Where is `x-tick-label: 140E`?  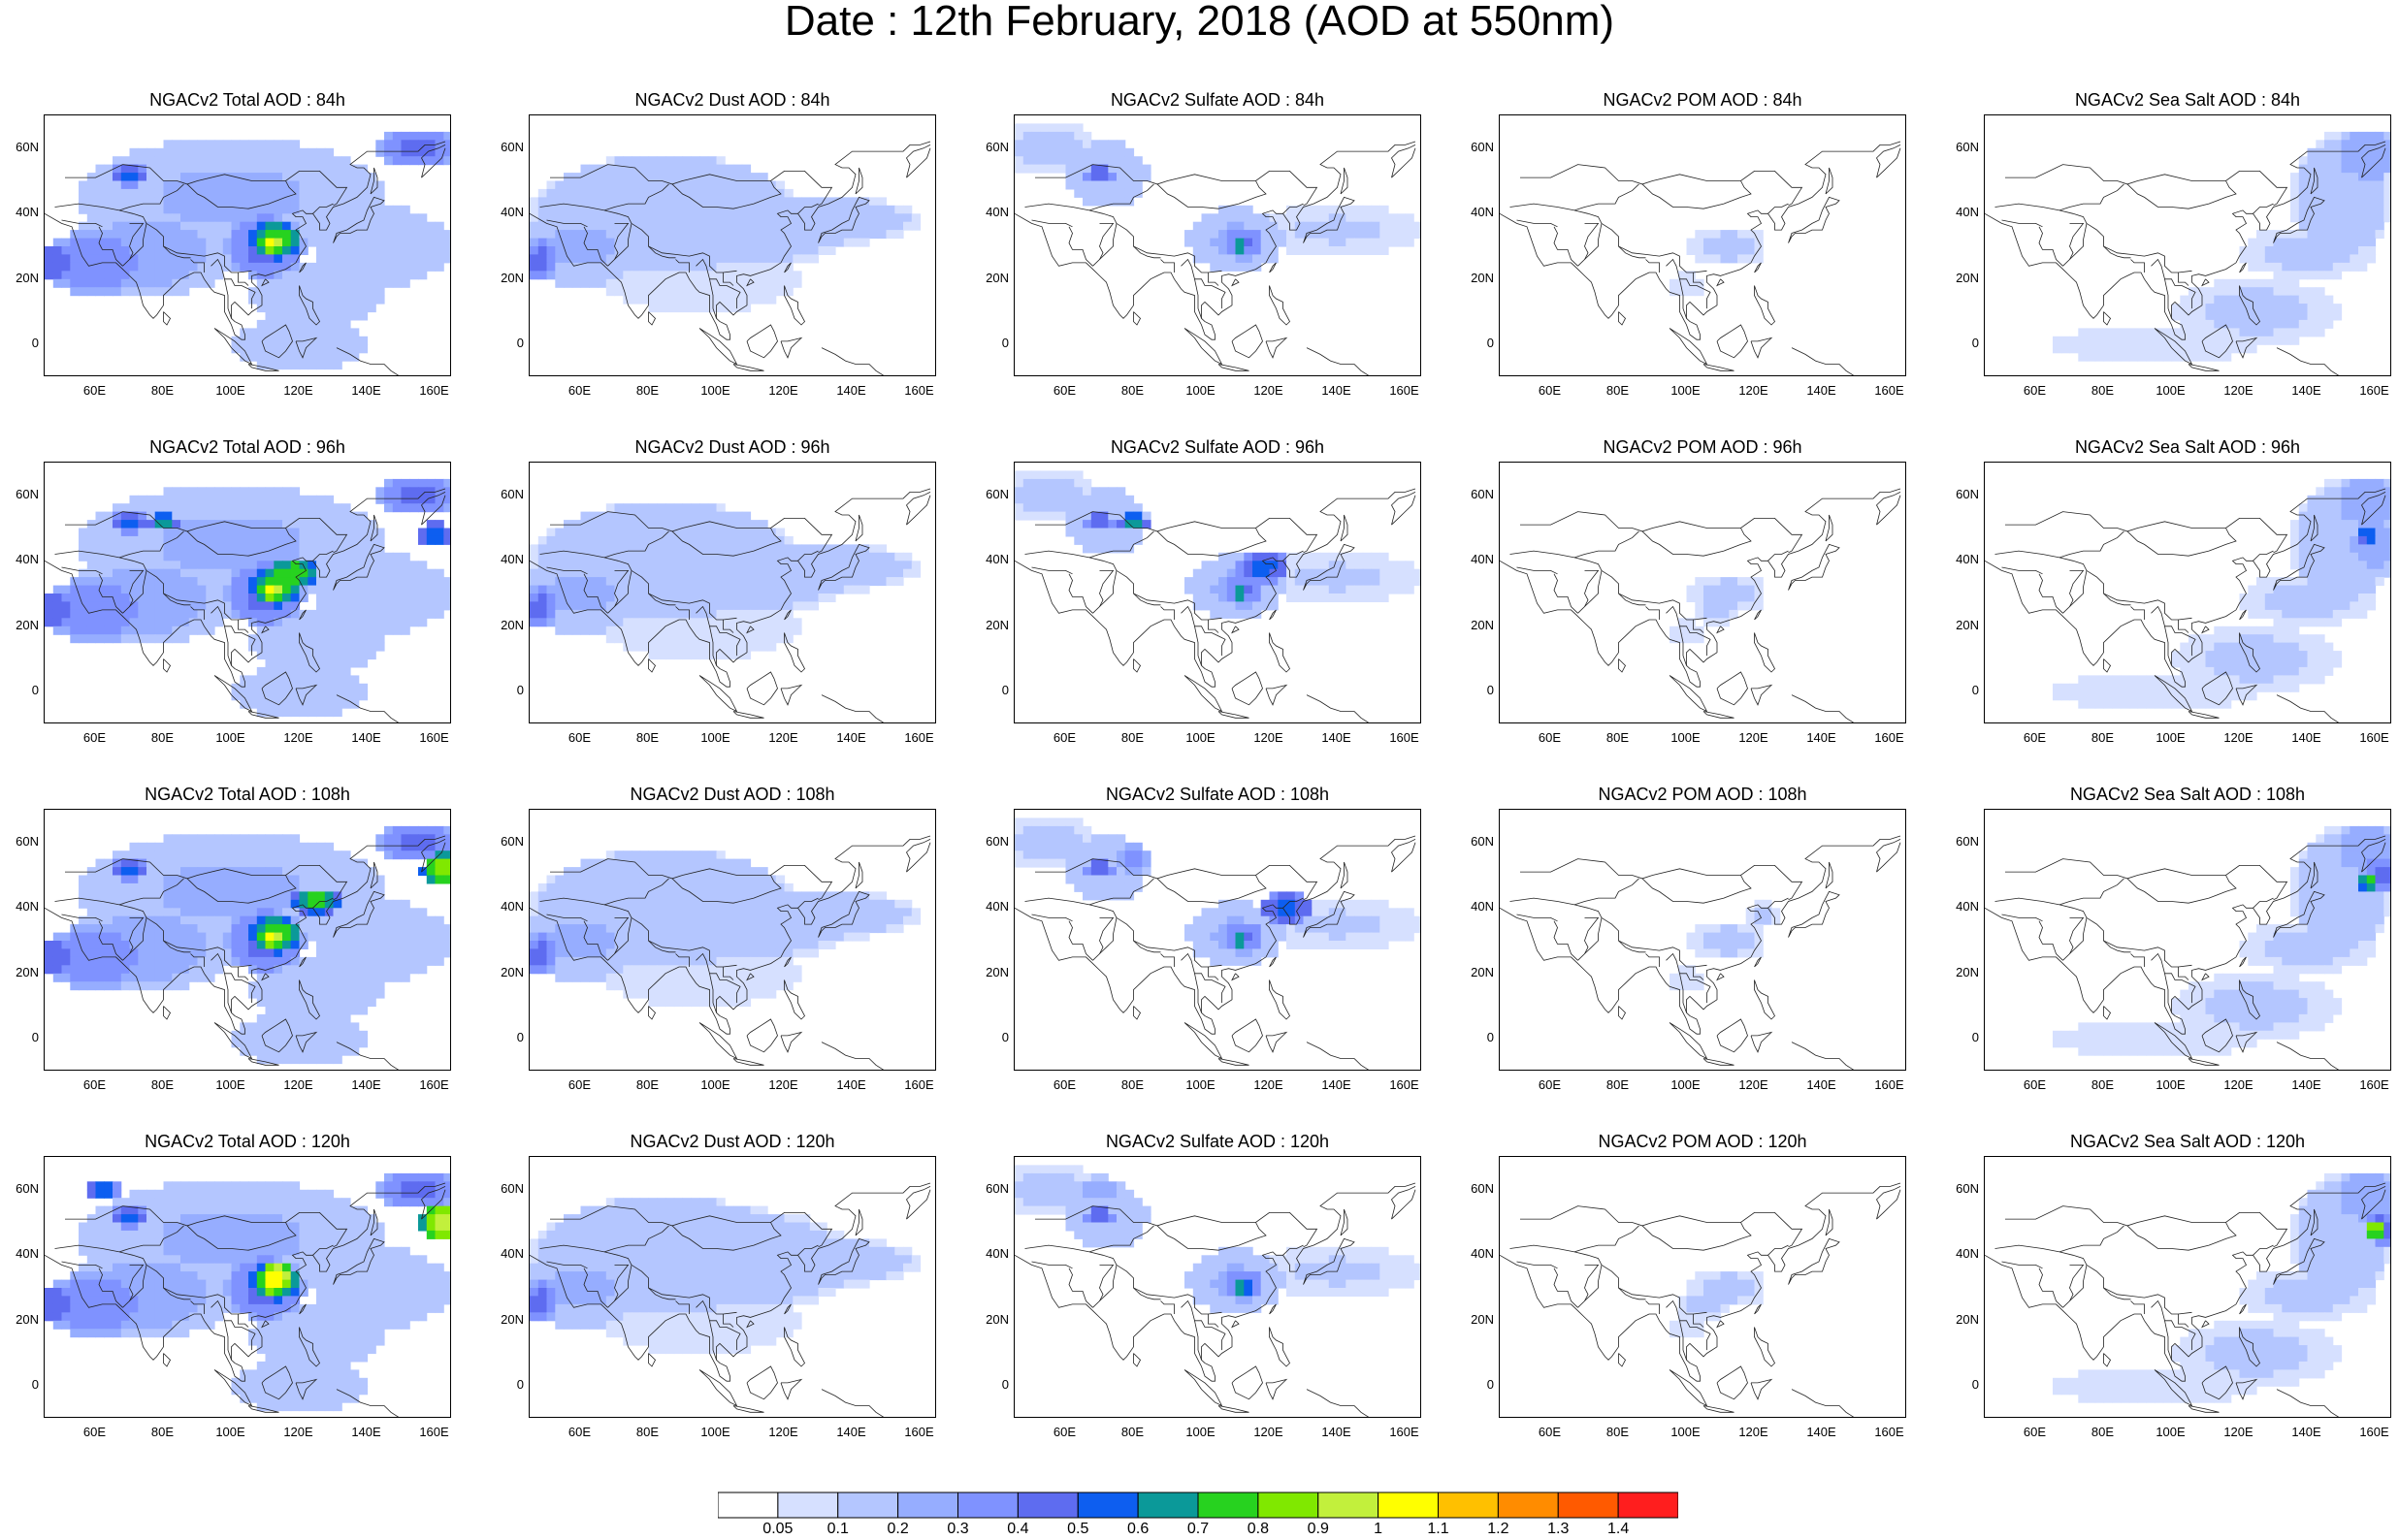 x-tick-label: 140E is located at coordinates (1821, 390).